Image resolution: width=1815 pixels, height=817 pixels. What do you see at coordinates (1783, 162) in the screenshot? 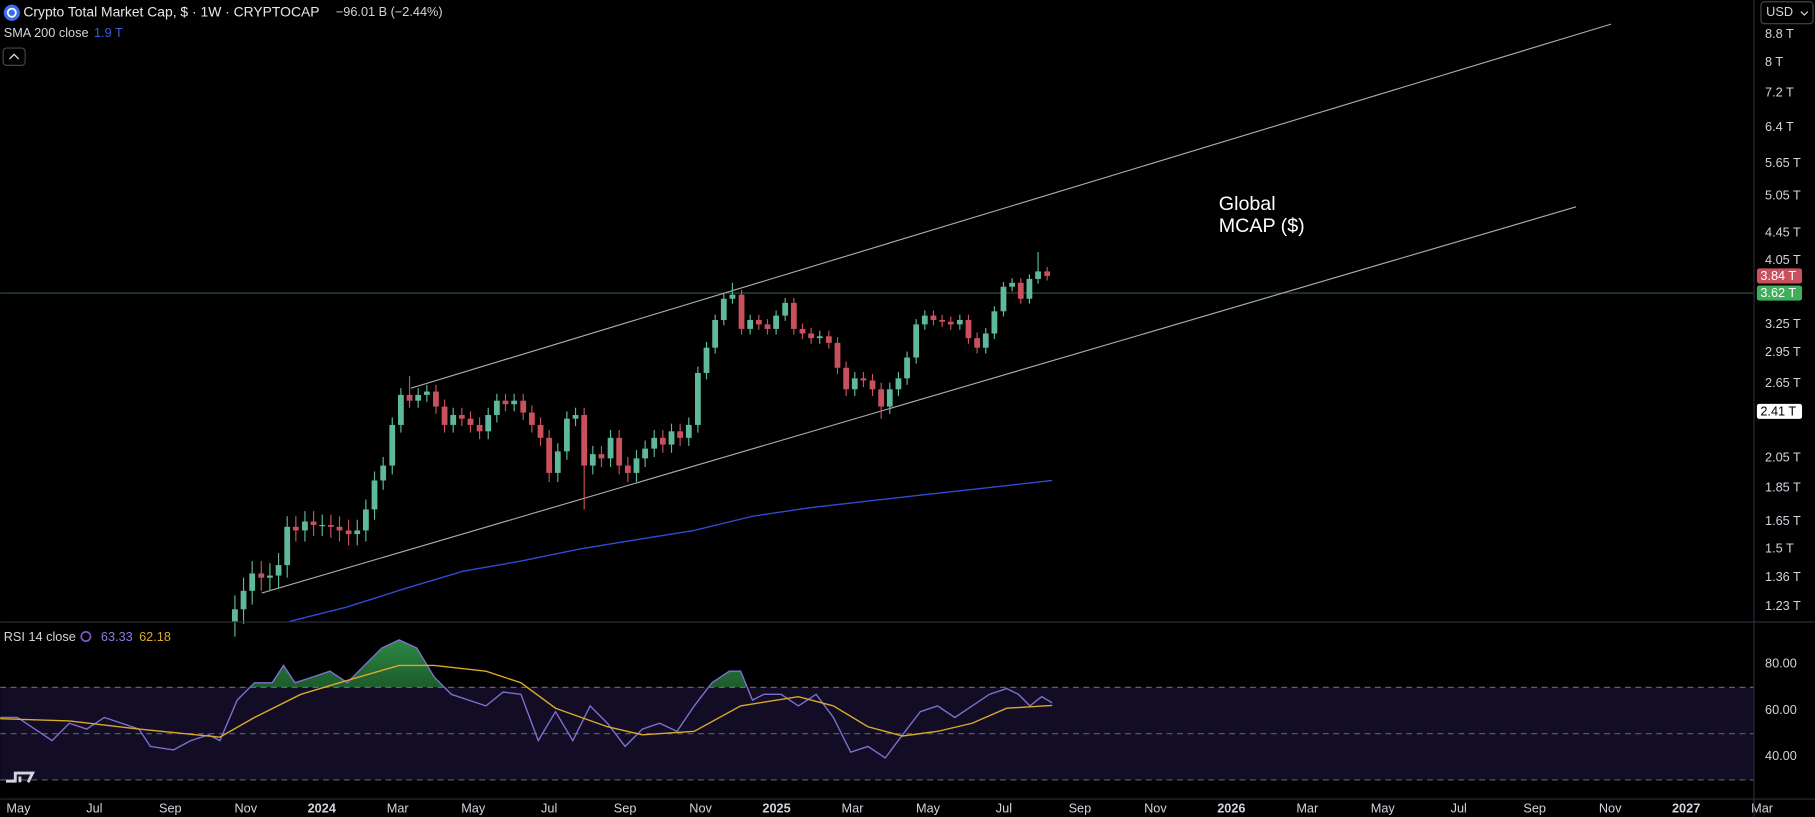
I see `y-tick-label: 5.65 T` at bounding box center [1783, 162].